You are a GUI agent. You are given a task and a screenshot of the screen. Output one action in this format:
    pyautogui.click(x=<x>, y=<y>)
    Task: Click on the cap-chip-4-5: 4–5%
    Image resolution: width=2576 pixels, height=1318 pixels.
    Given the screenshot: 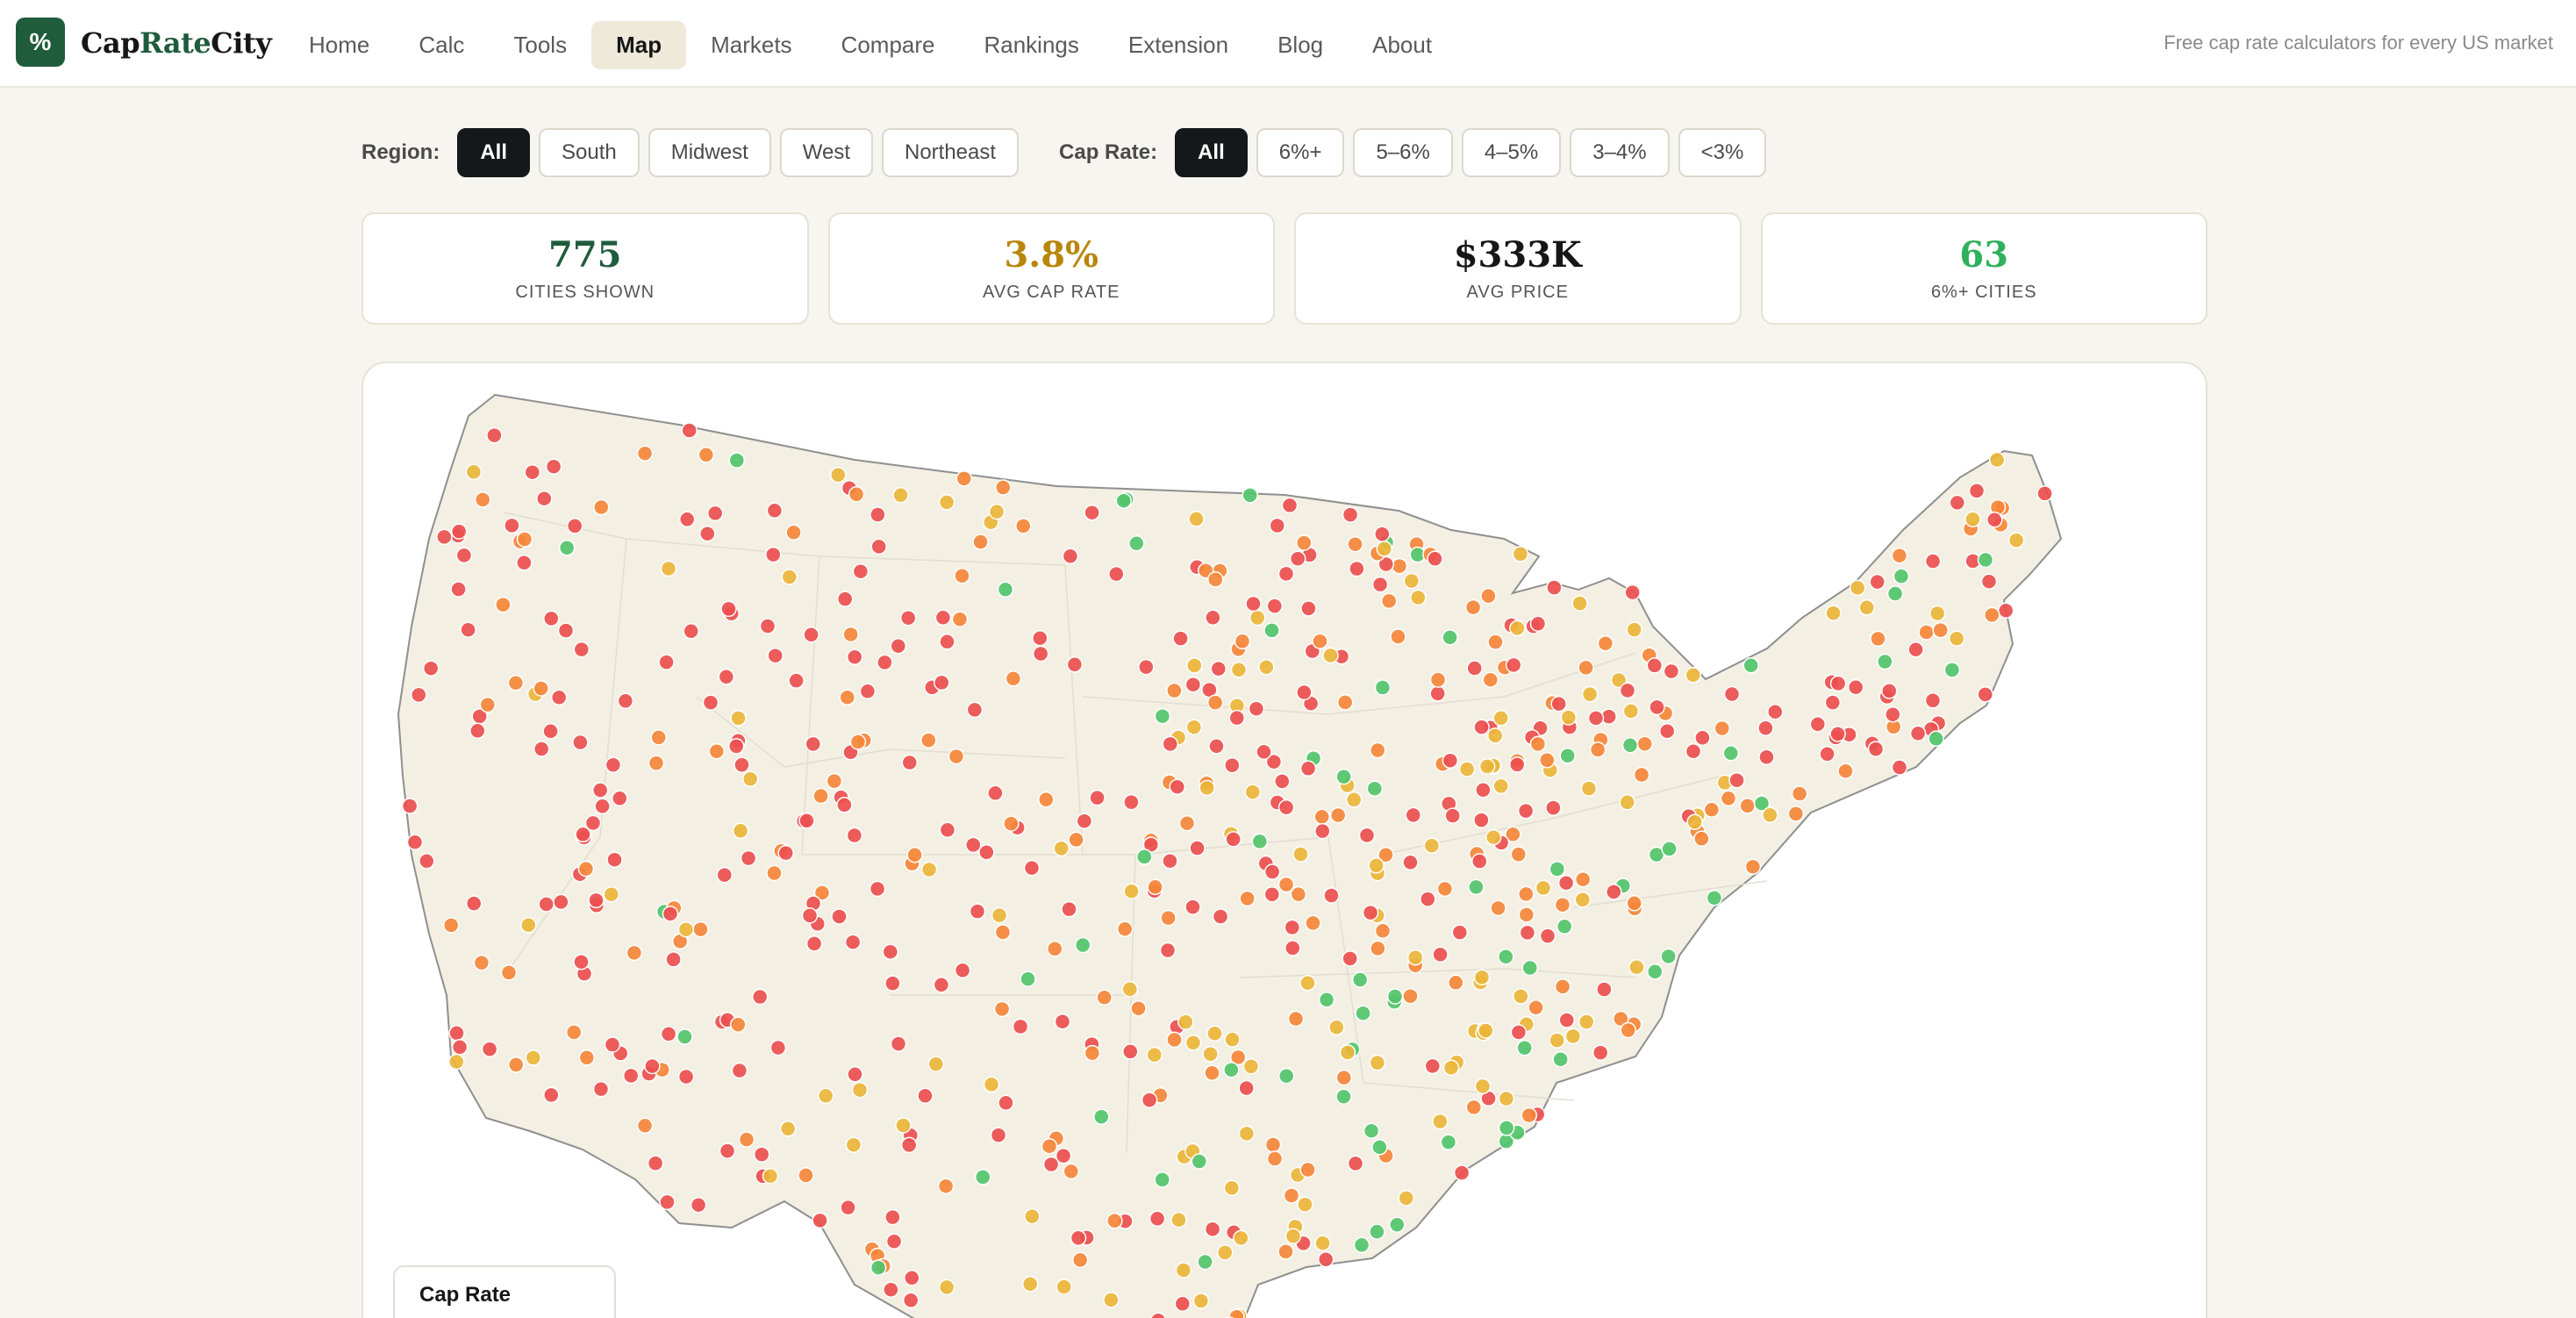 What is the action you would take?
    pyautogui.click(x=1511, y=152)
    